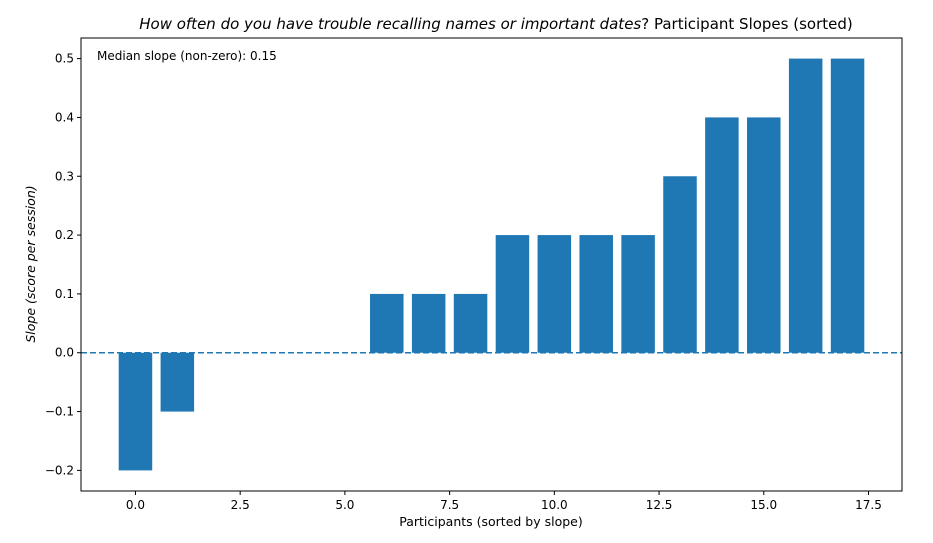 The width and height of the screenshot is (933, 543). I want to click on x-tick-label: 2.5, so click(240, 505).